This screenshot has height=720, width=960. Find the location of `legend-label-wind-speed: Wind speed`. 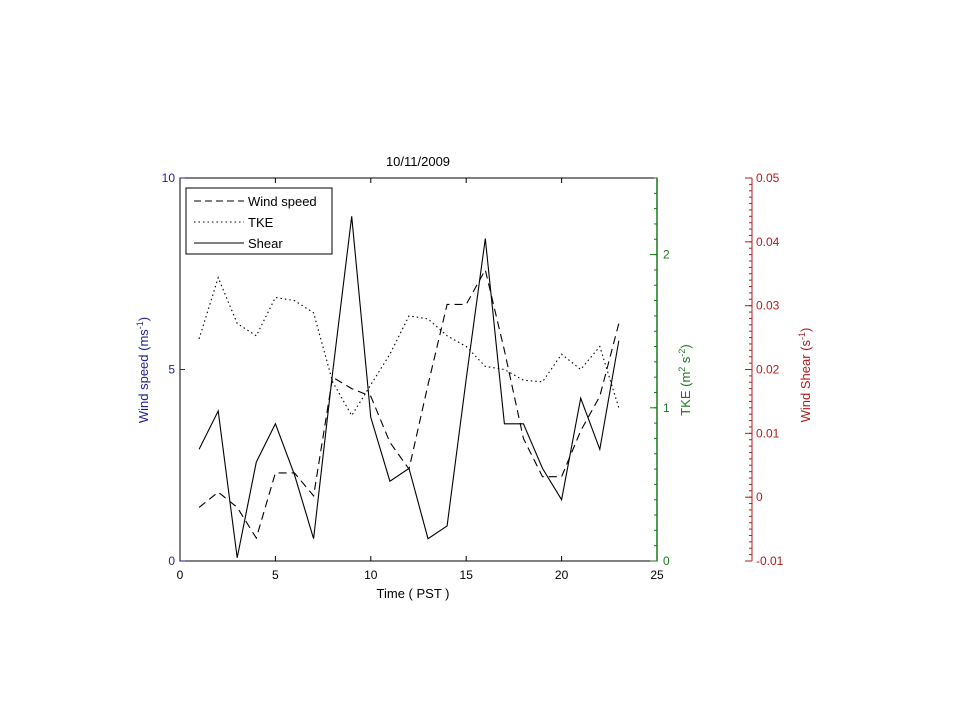

legend-label-wind-speed: Wind speed is located at coordinates (282, 201).